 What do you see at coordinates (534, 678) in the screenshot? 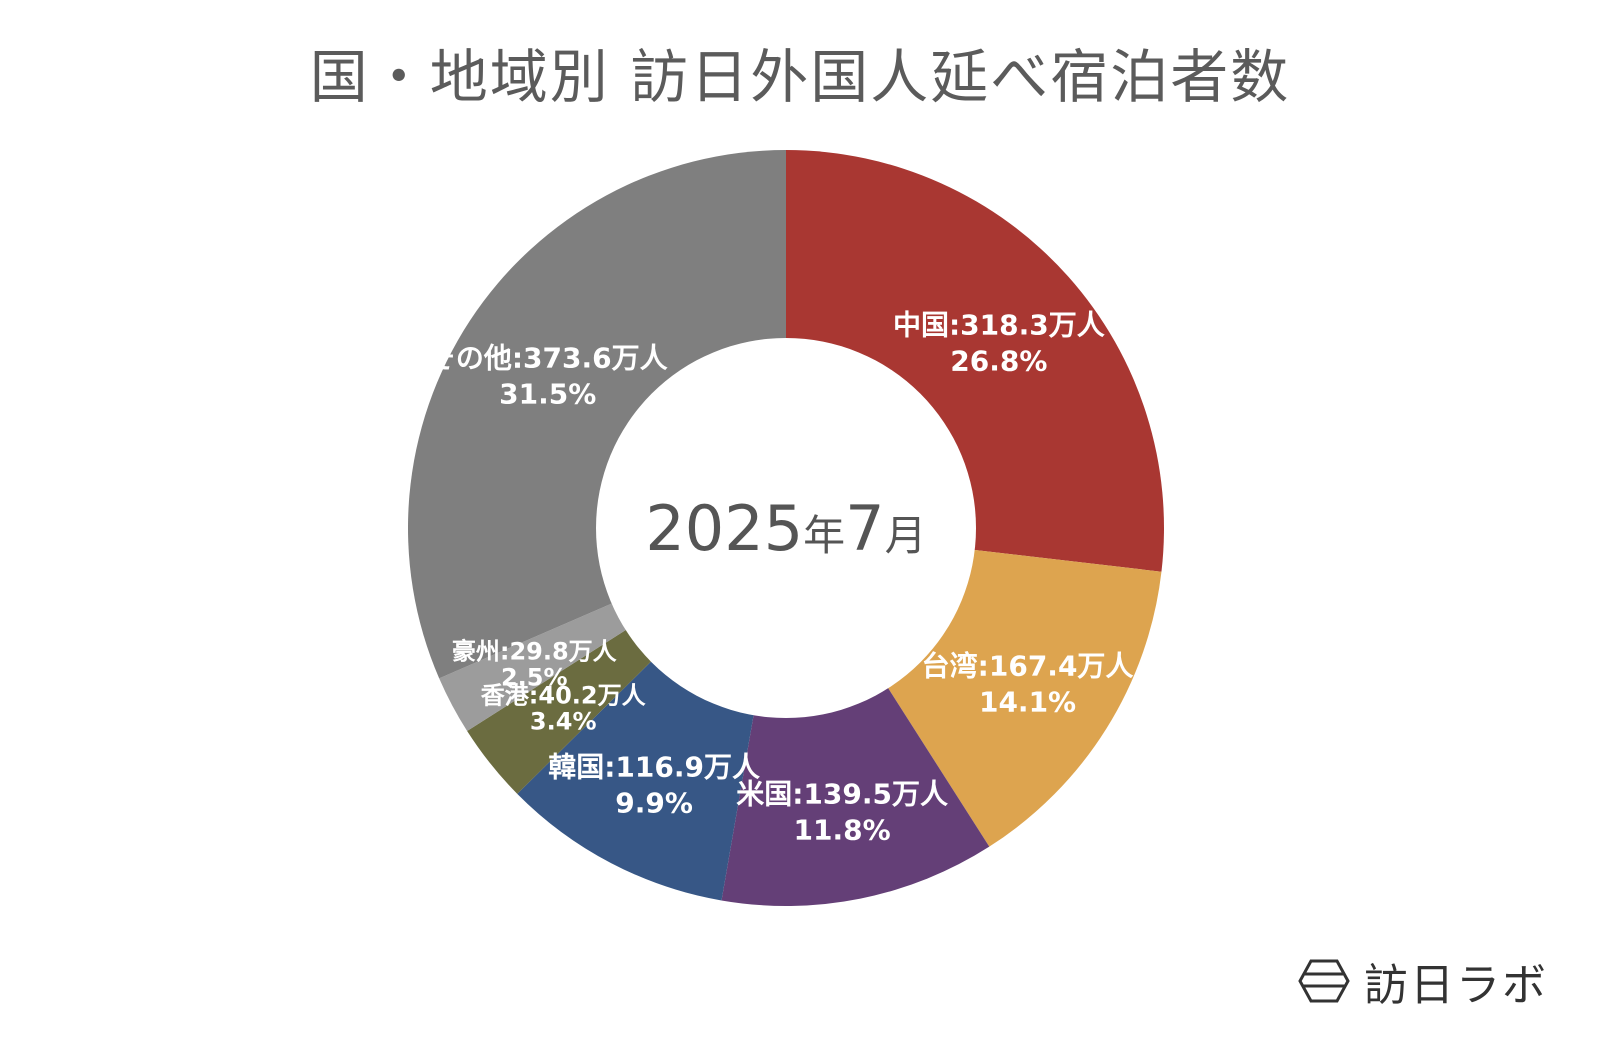
I see `slice-label-percent: 2.5%` at bounding box center [534, 678].